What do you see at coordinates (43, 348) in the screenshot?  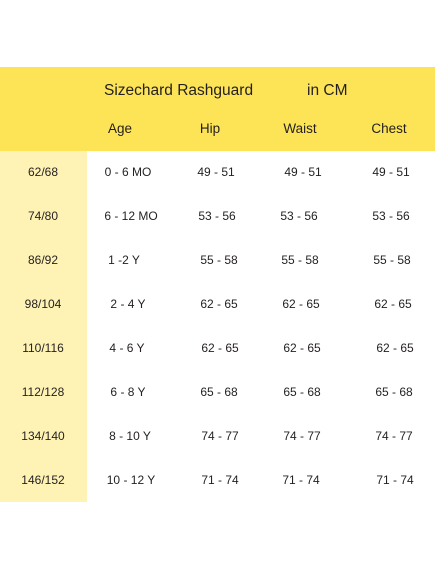 I see `size-cell: 110/116` at bounding box center [43, 348].